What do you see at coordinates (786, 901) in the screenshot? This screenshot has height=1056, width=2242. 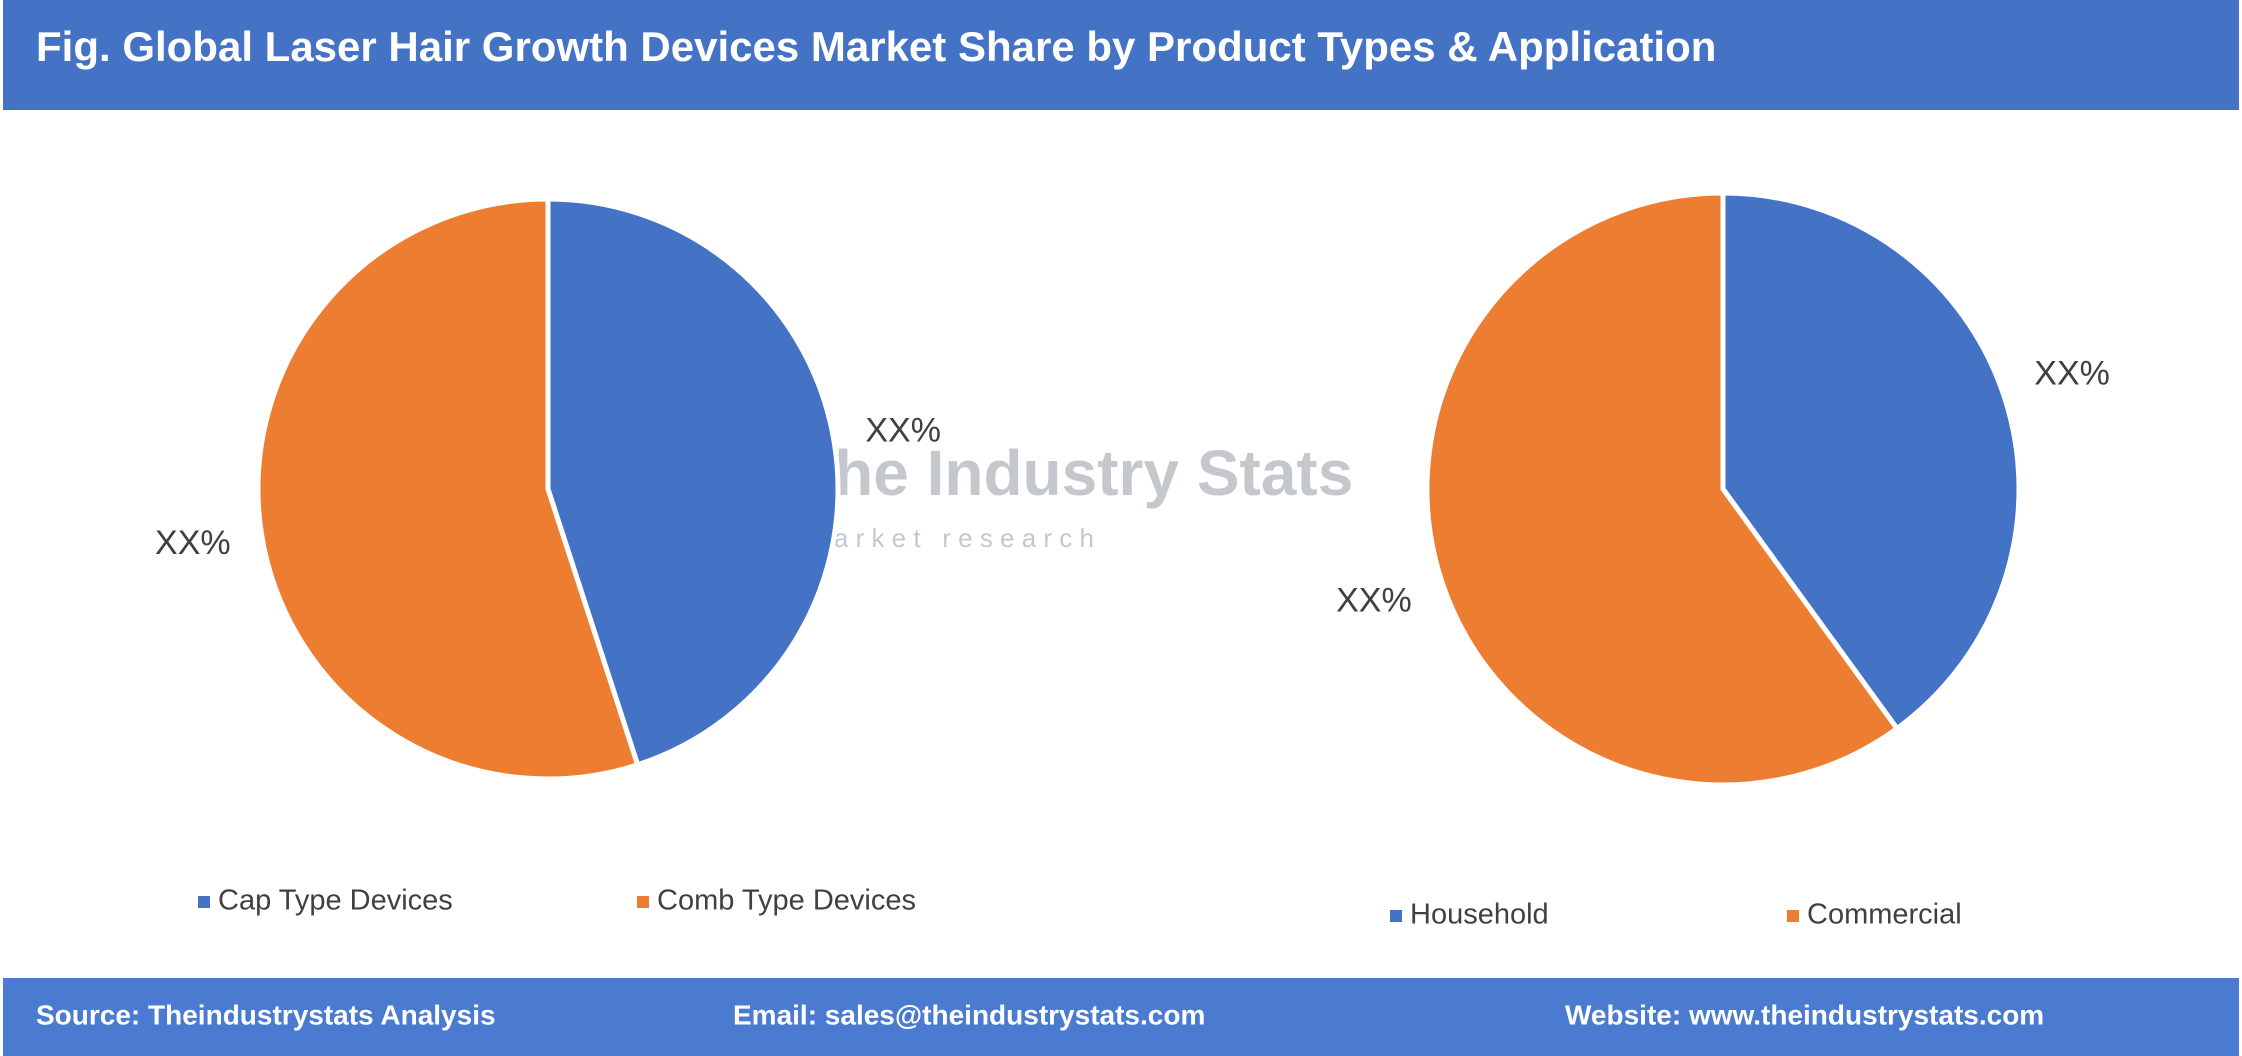 I see `legend-label: Comb Type Devices` at bounding box center [786, 901].